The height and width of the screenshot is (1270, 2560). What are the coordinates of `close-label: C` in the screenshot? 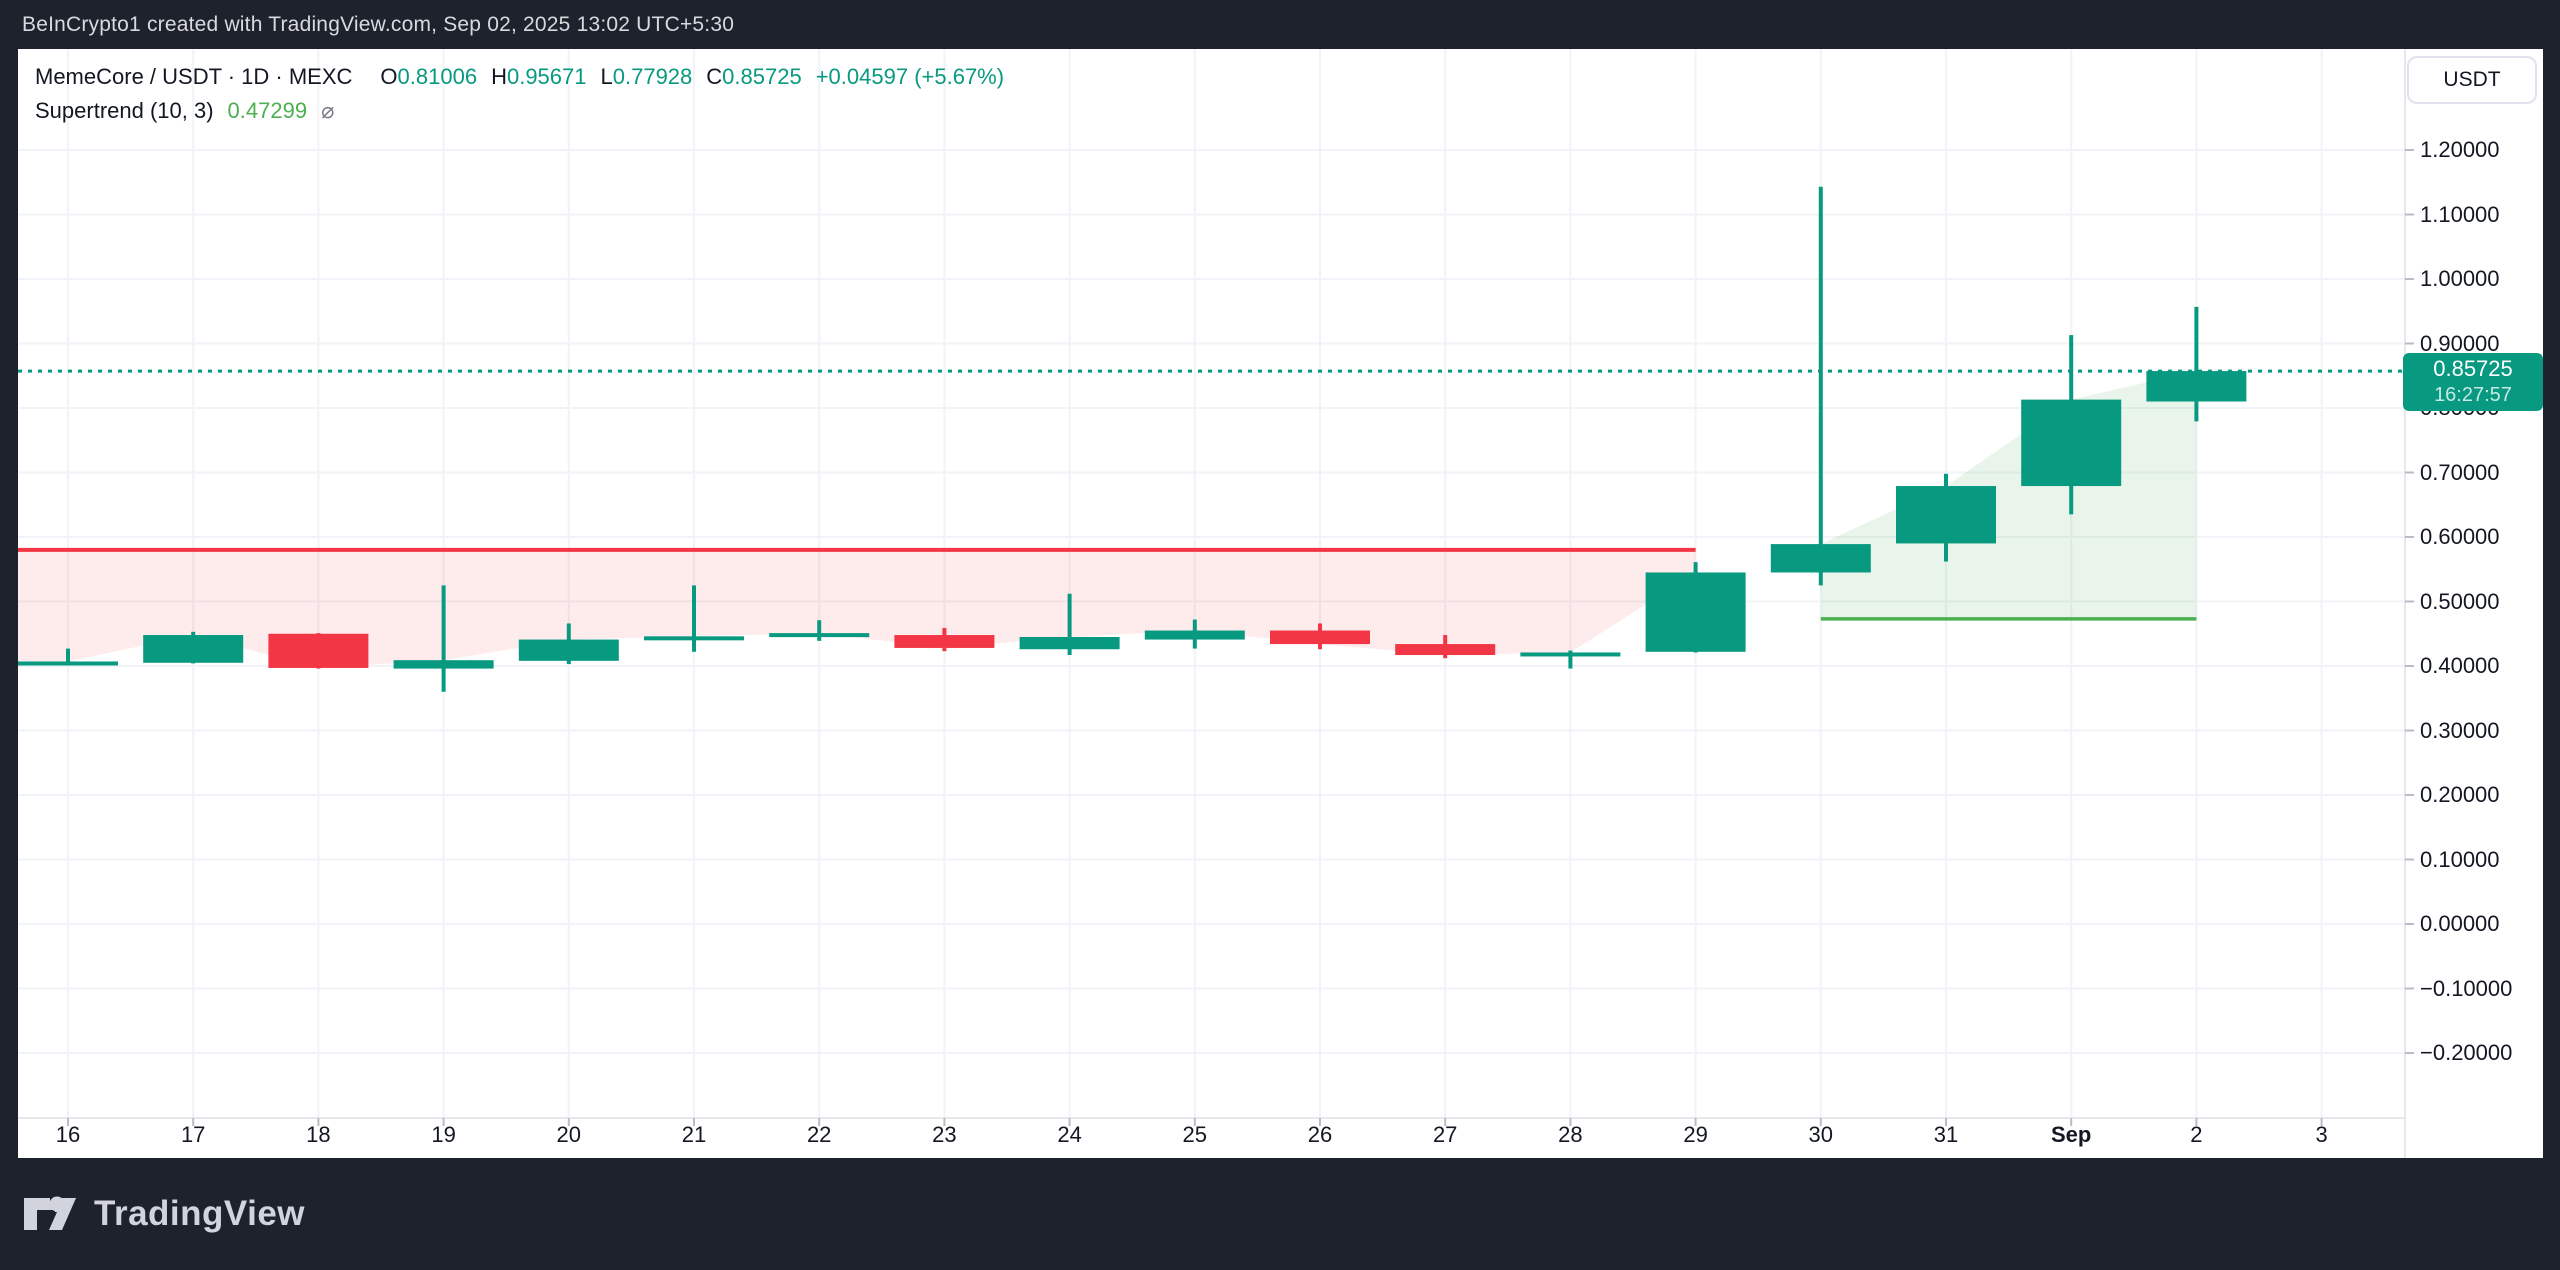 It's located at (714, 76).